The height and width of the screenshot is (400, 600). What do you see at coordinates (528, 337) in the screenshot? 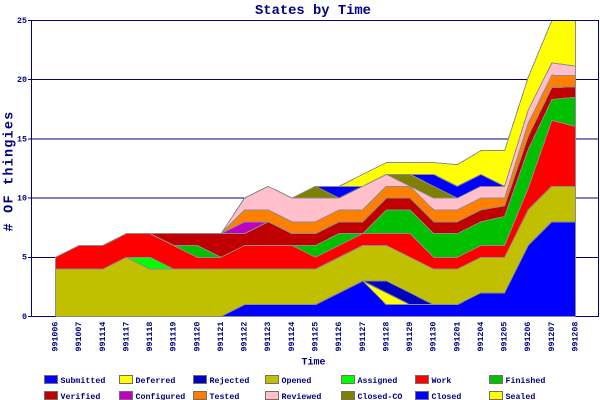
I see `svg-text: 991206` at bounding box center [528, 337].